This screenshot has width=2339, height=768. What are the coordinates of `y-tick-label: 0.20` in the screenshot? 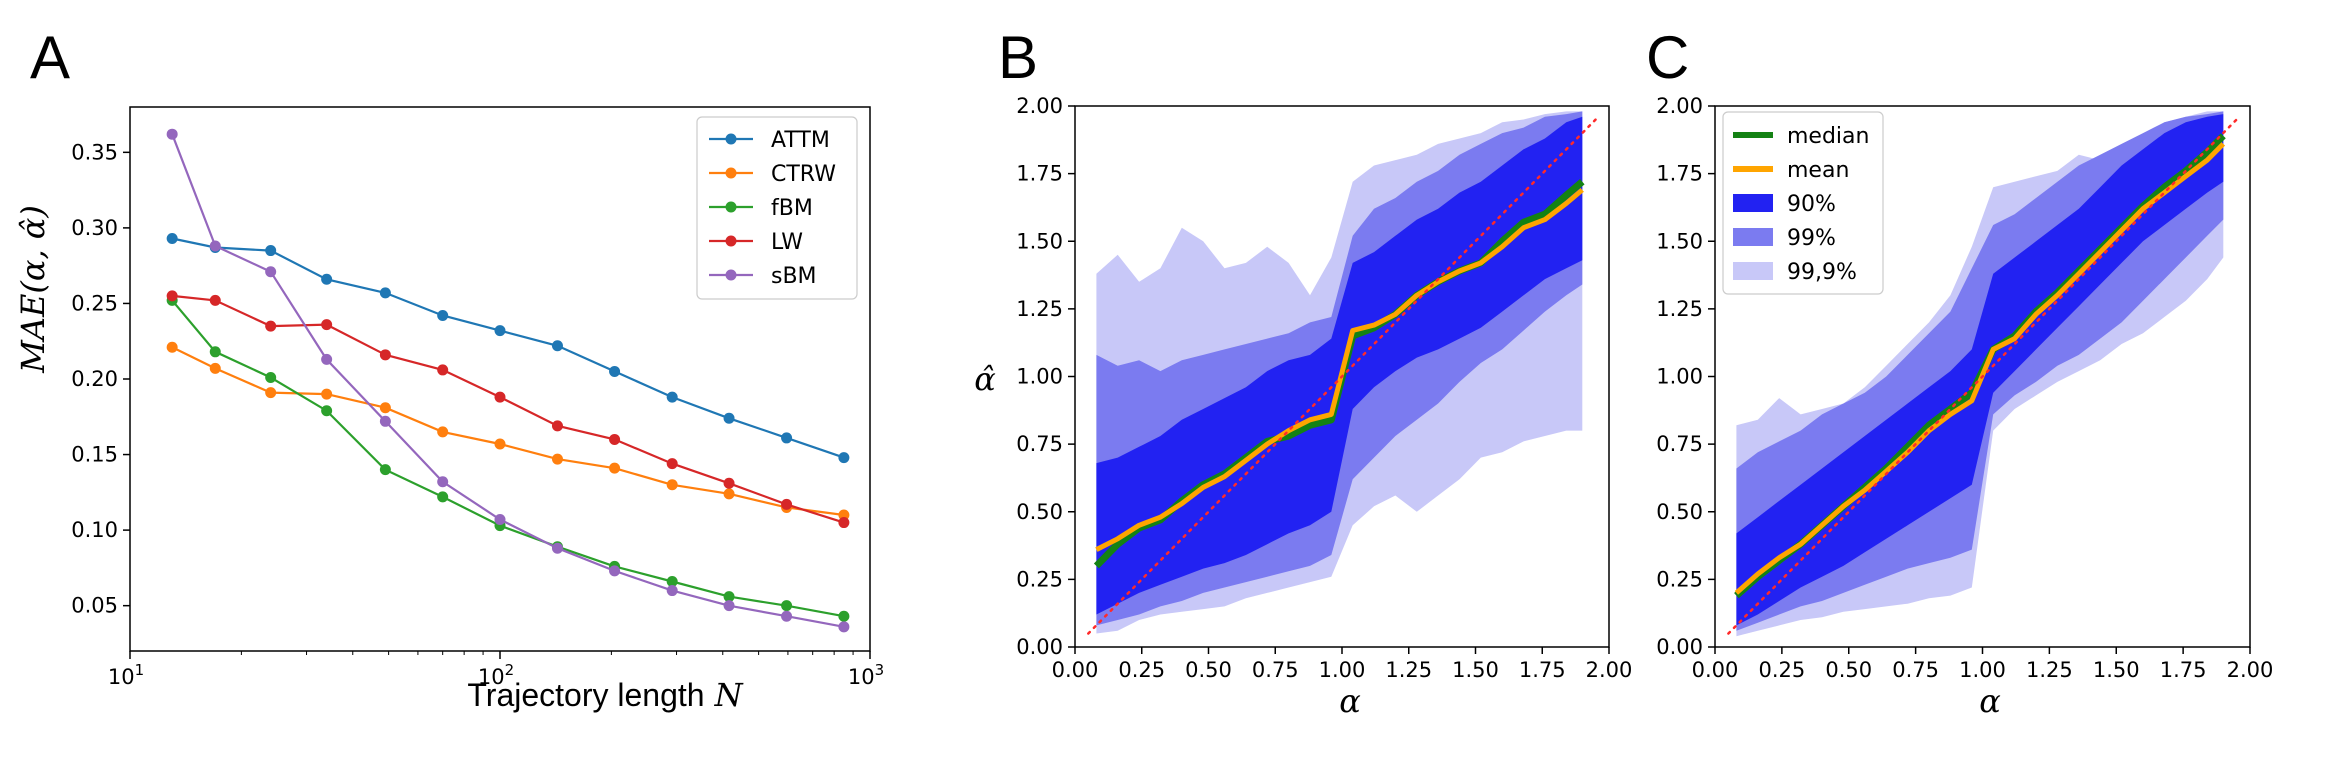 It's located at (94, 379).